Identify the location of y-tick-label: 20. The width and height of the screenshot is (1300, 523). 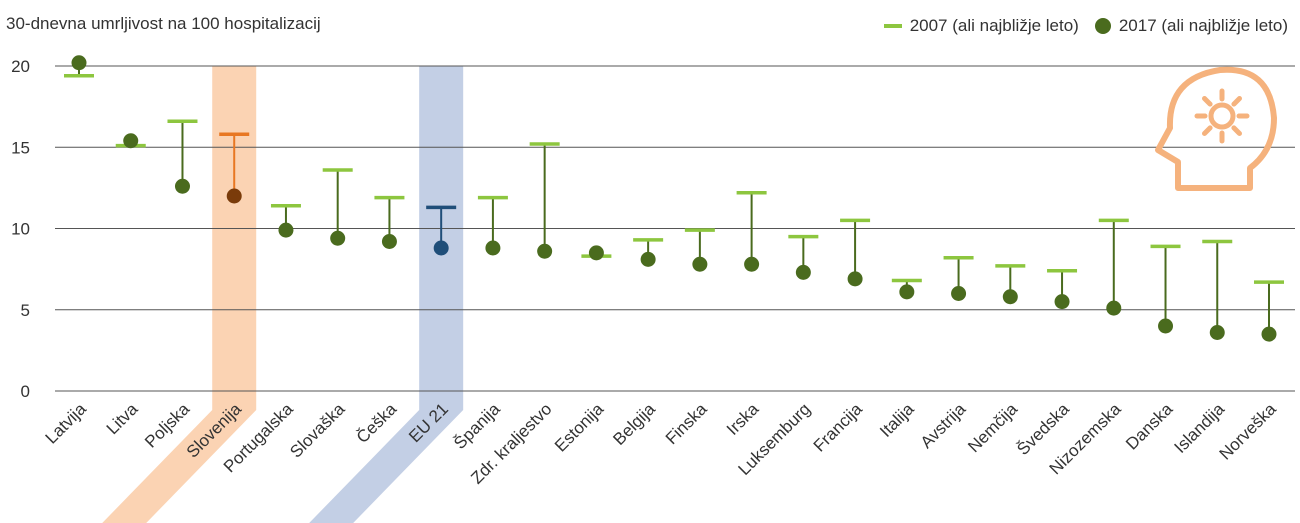
(20, 66).